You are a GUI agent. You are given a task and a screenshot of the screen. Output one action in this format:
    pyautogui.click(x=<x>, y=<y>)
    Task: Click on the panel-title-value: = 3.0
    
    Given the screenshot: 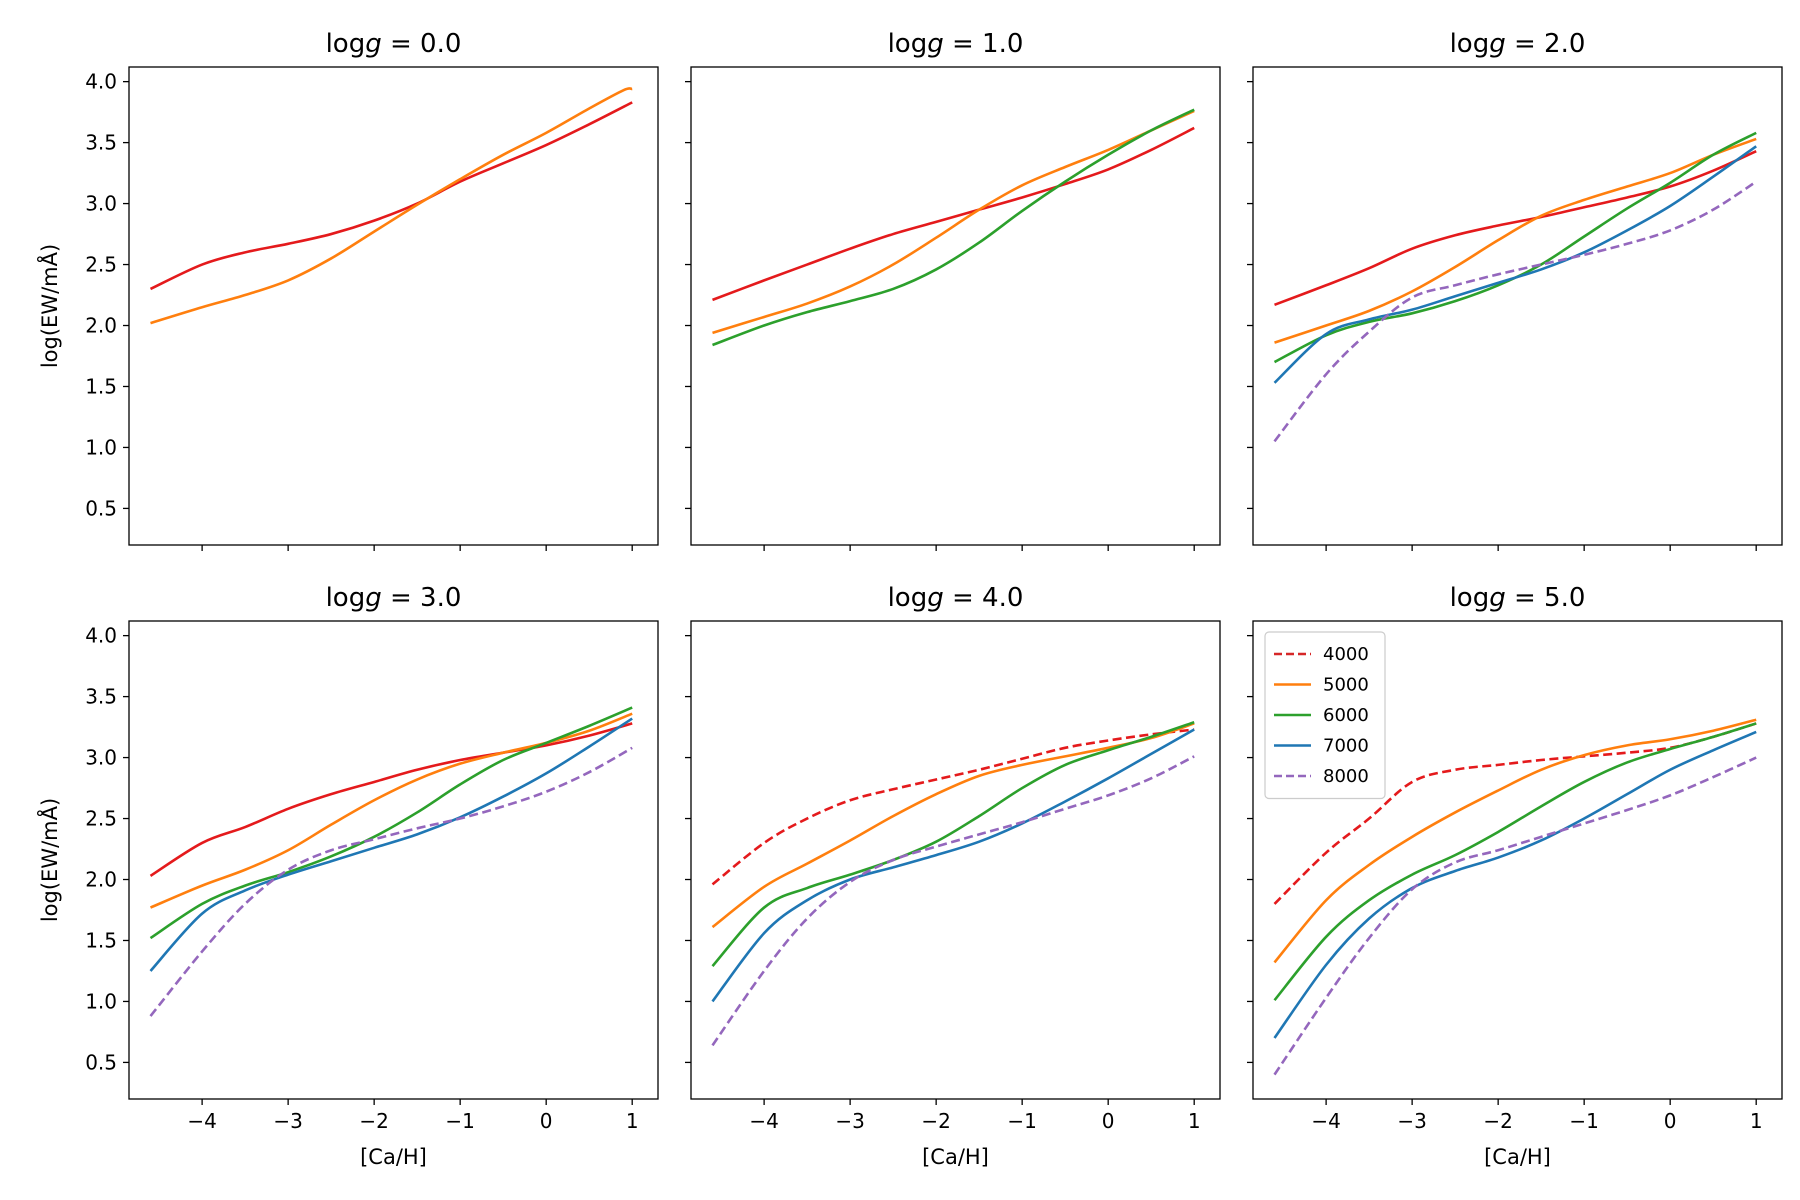 What is the action you would take?
    pyautogui.click(x=422, y=598)
    